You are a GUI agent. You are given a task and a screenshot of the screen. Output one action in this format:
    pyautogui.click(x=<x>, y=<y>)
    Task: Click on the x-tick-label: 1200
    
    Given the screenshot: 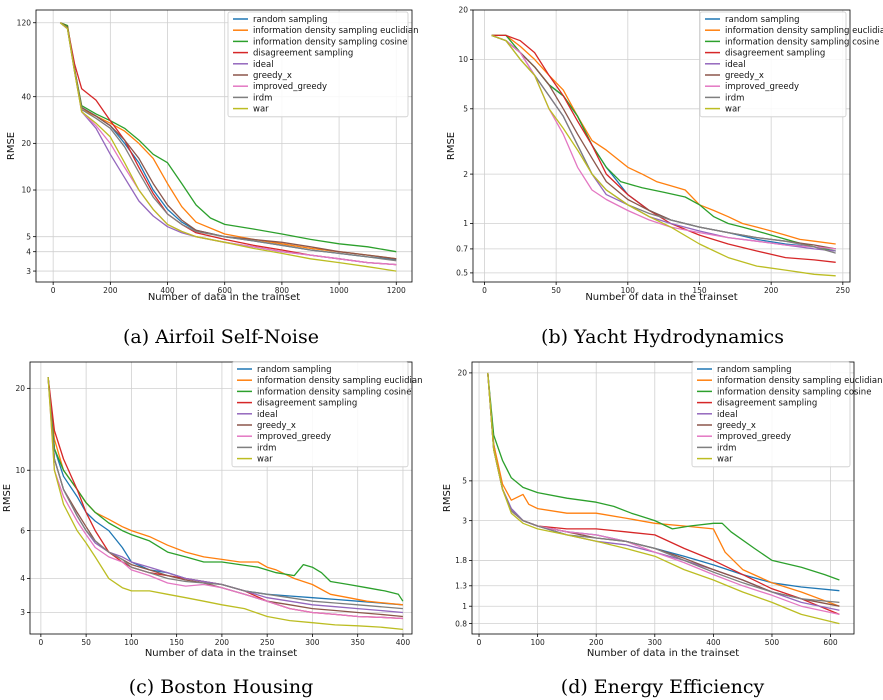 What is the action you would take?
    pyautogui.click(x=396, y=290)
    